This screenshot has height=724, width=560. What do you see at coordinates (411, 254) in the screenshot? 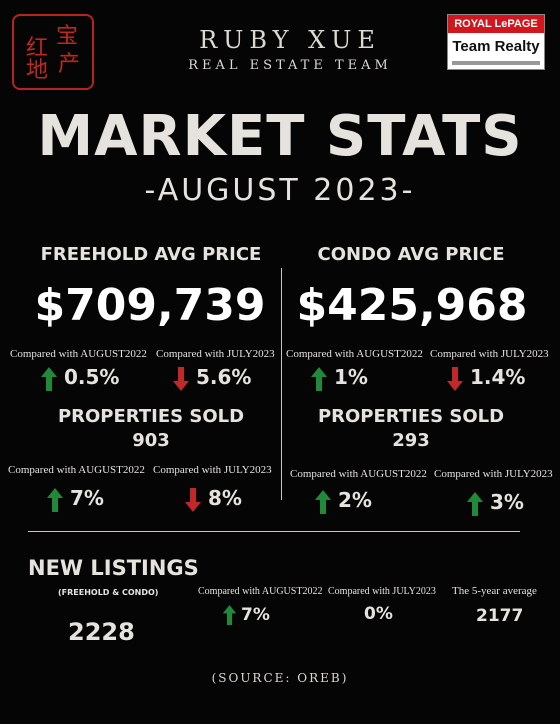
I see `condo-heading: CONDO AVG PRICE` at bounding box center [411, 254].